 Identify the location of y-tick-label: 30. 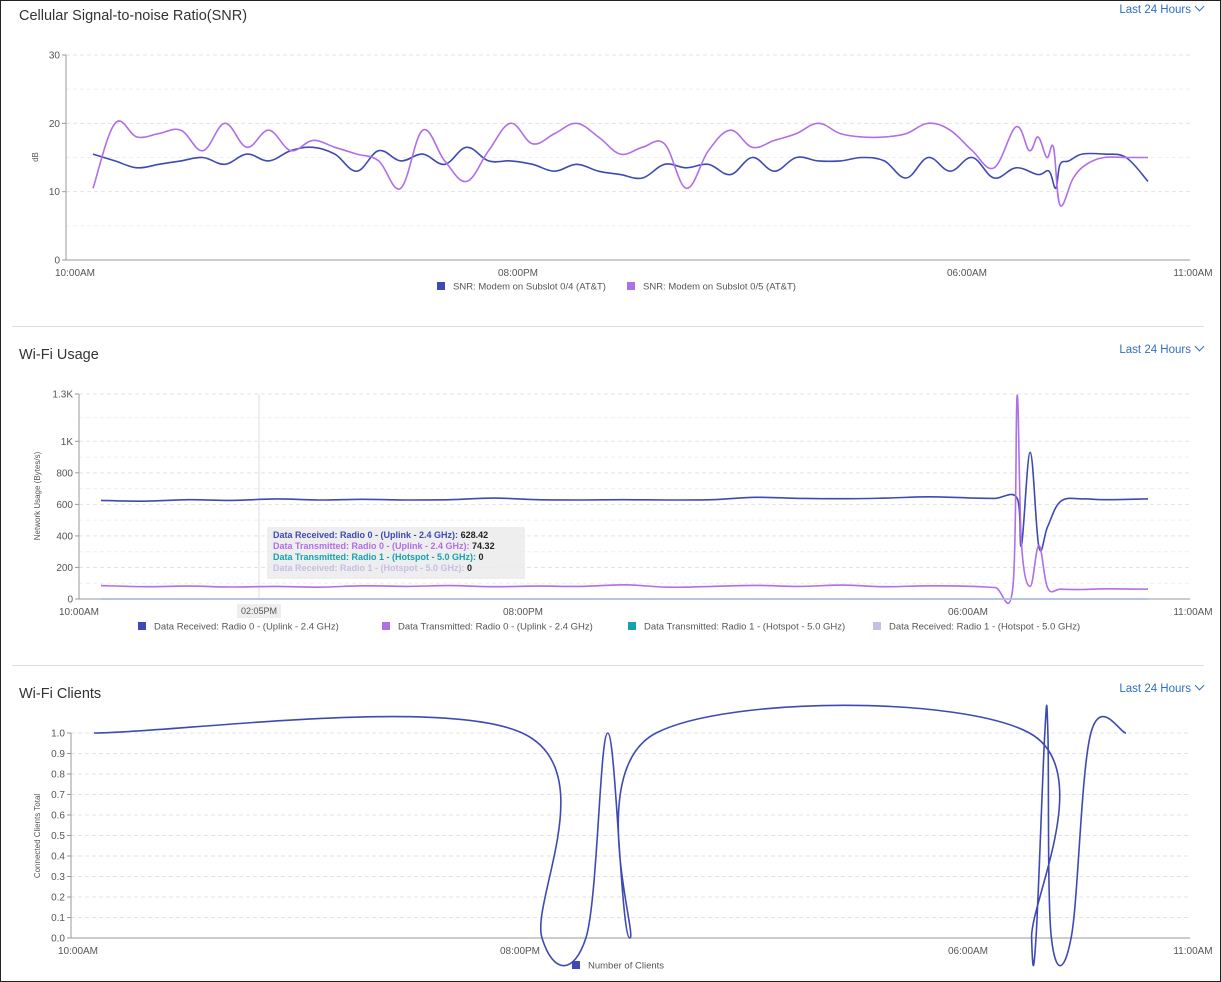
(55, 56).